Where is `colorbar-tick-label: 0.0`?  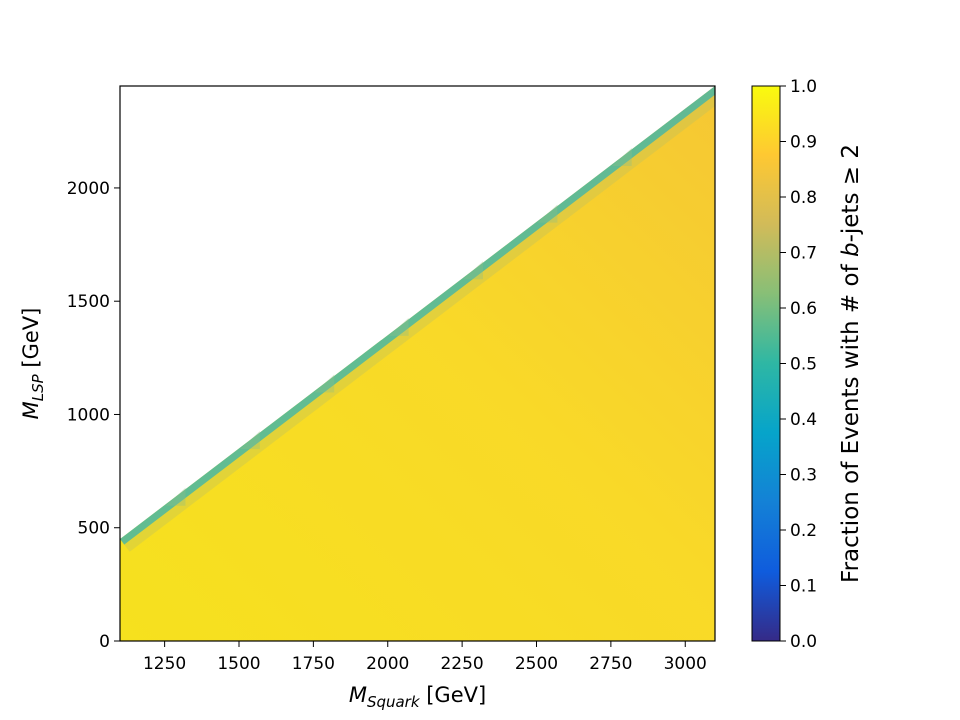 colorbar-tick-label: 0.0 is located at coordinates (803, 642).